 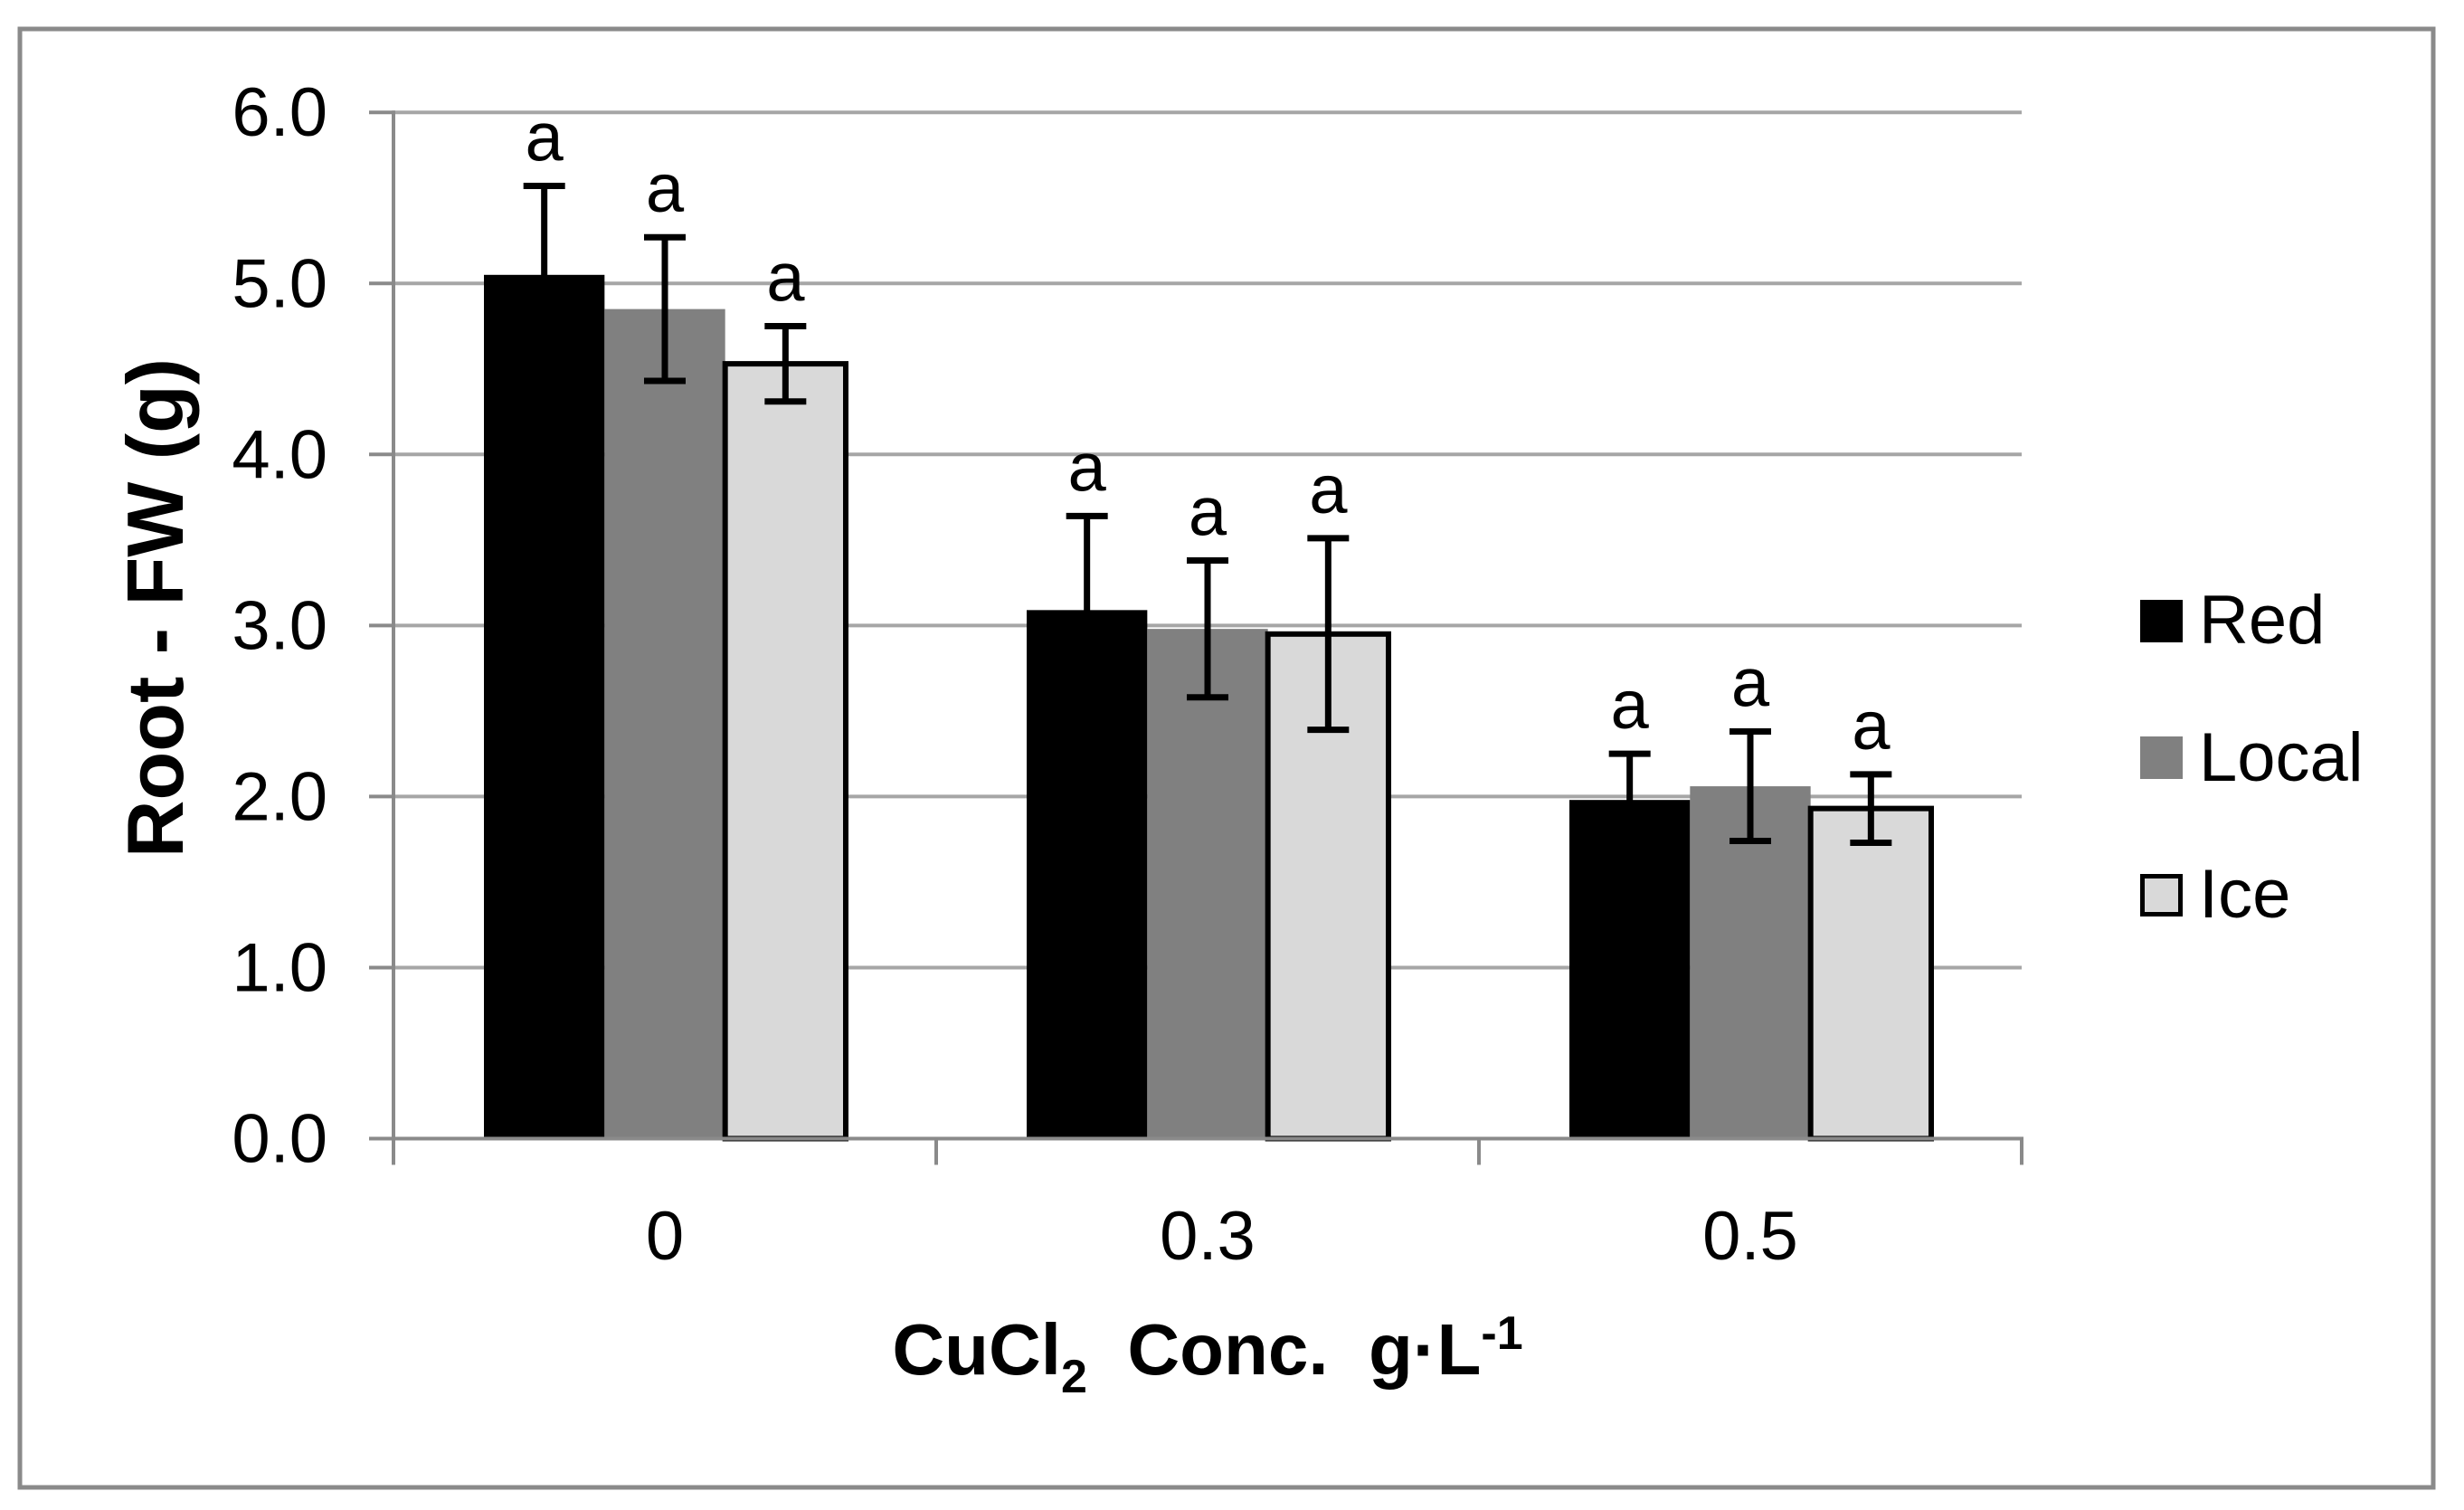 I want to click on legend-swatch-red, so click(x=2162, y=621).